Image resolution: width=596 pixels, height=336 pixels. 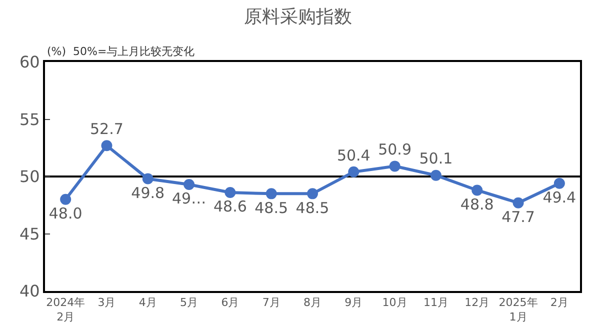 What do you see at coordinates (353, 155) in the screenshot?
I see `text: 50.4` at bounding box center [353, 155].